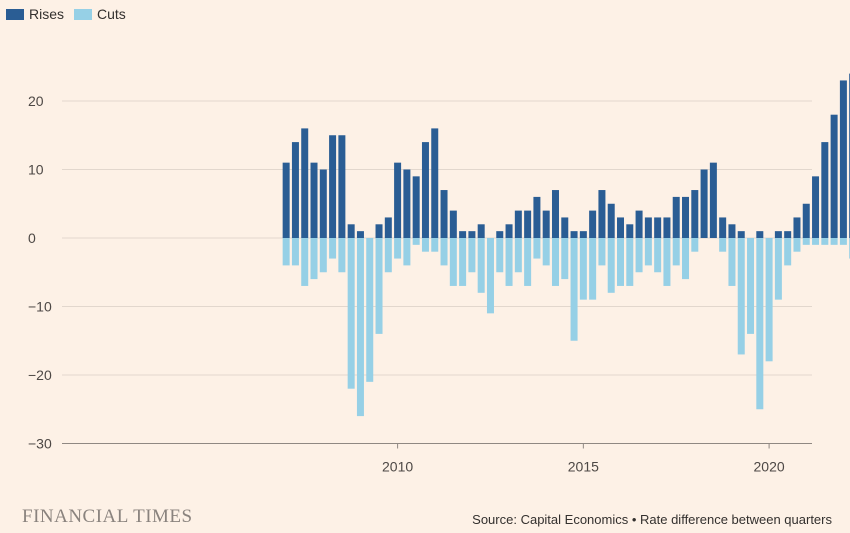 The width and height of the screenshot is (850, 533). Describe the element at coordinates (36, 101) in the screenshot. I see `y-tick-label: 20` at that location.